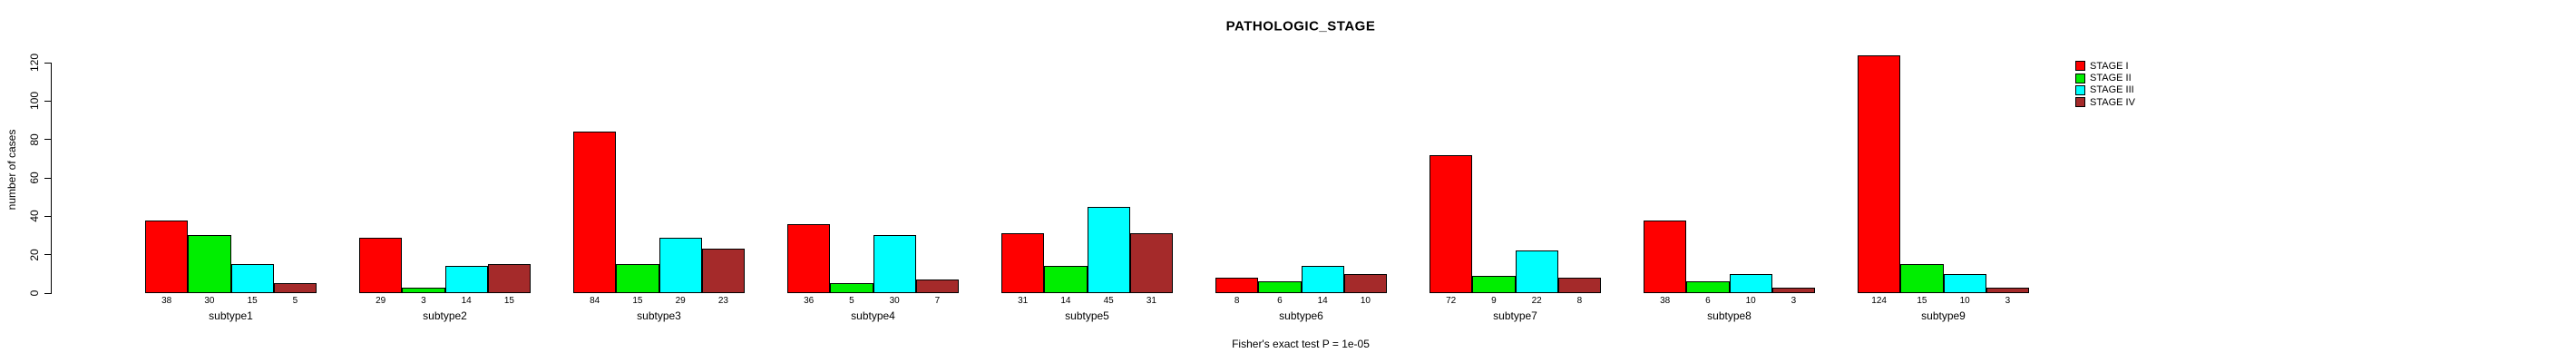  What do you see at coordinates (2007, 290) in the screenshot?
I see `bar-stage-iv-subtype9` at bounding box center [2007, 290].